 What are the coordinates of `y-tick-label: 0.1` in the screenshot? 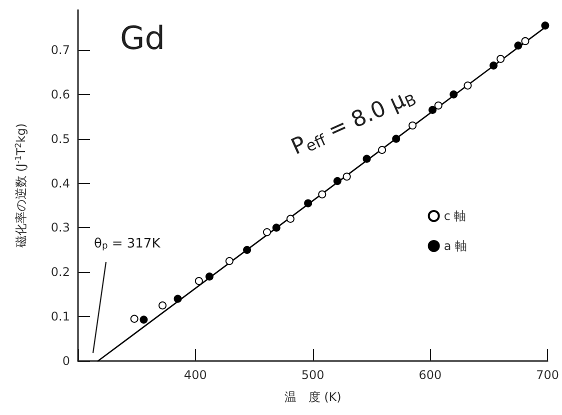 It's located at (60, 317).